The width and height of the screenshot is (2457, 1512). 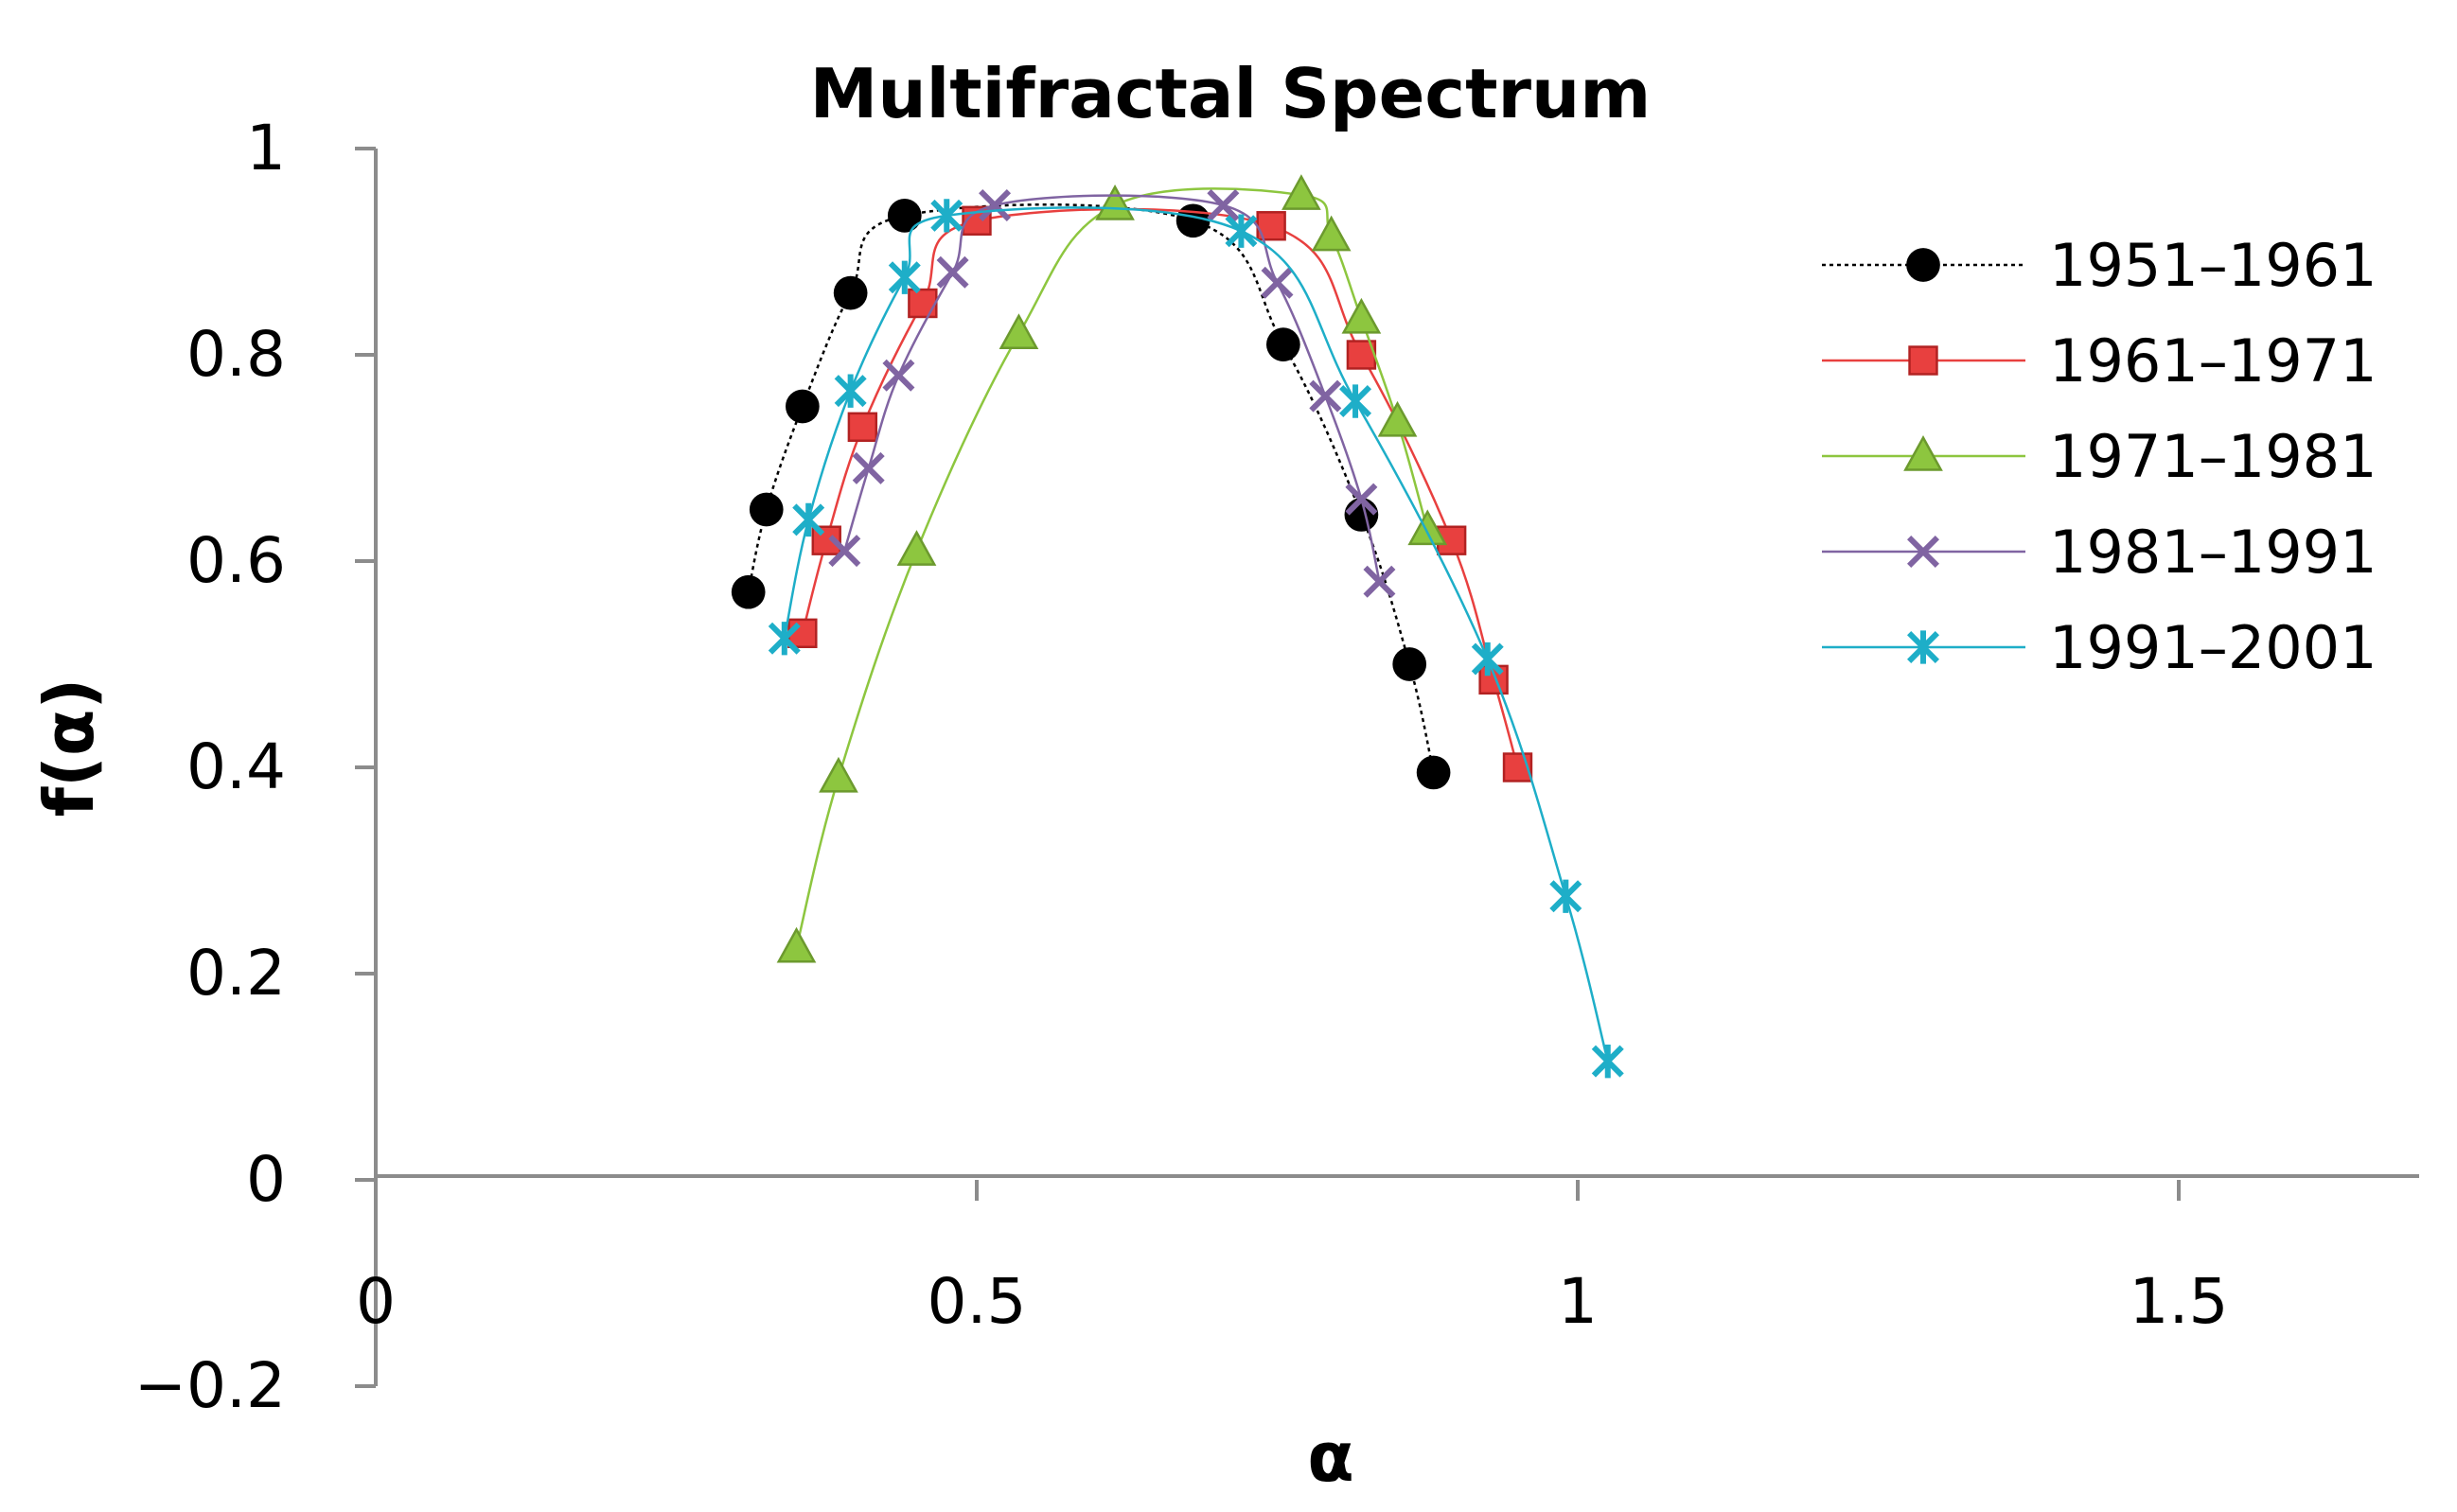 What do you see at coordinates (2213, 457) in the screenshot?
I see `legend-label: 1971–1981` at bounding box center [2213, 457].